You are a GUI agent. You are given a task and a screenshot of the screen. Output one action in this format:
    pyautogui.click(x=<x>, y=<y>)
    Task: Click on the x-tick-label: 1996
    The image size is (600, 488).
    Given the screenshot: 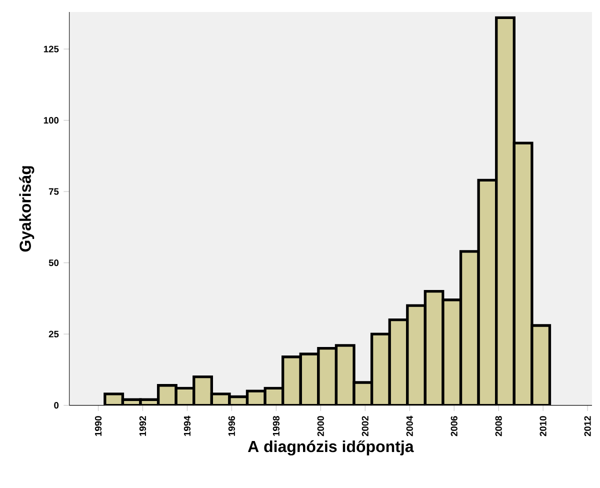 What is the action you would take?
    pyautogui.click(x=231, y=426)
    